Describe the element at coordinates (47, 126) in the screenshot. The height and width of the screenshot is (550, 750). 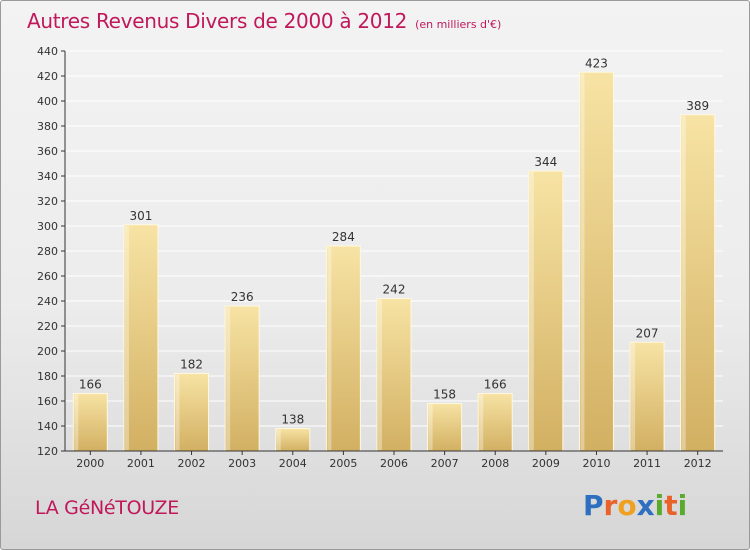
I see `y-tick-label: 380` at that location.